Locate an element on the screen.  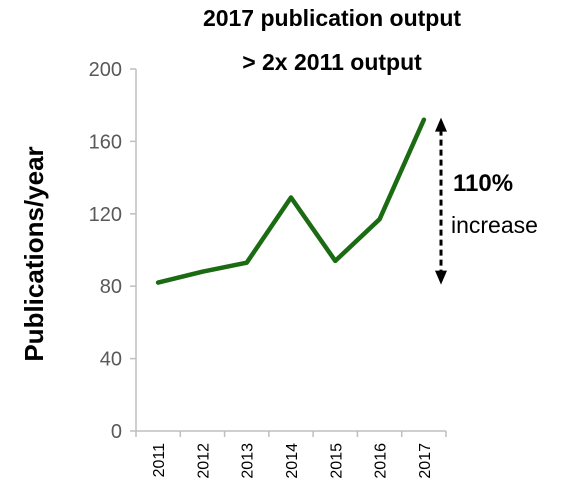
x-tick-labels: 2011 2012 2013 2014 2015 2016 2017 is located at coordinates (291, 455).